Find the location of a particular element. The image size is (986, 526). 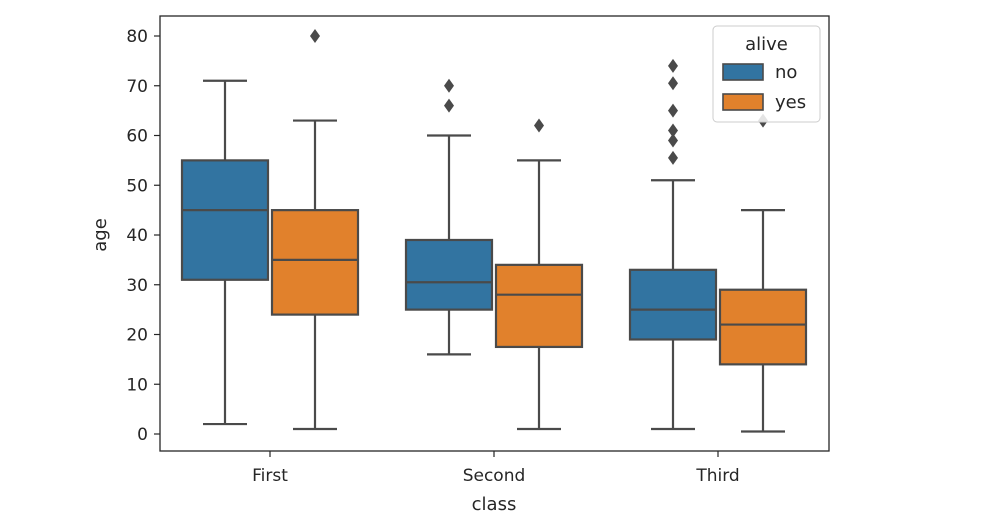

box-yes-second is located at coordinates (539, 274).